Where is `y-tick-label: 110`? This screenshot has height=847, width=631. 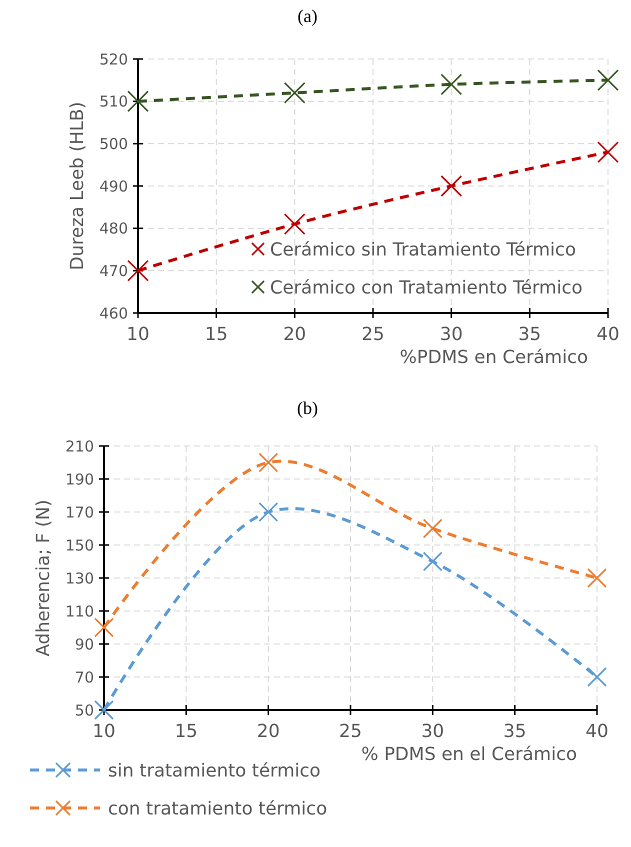 y-tick-label: 110 is located at coordinates (79, 611).